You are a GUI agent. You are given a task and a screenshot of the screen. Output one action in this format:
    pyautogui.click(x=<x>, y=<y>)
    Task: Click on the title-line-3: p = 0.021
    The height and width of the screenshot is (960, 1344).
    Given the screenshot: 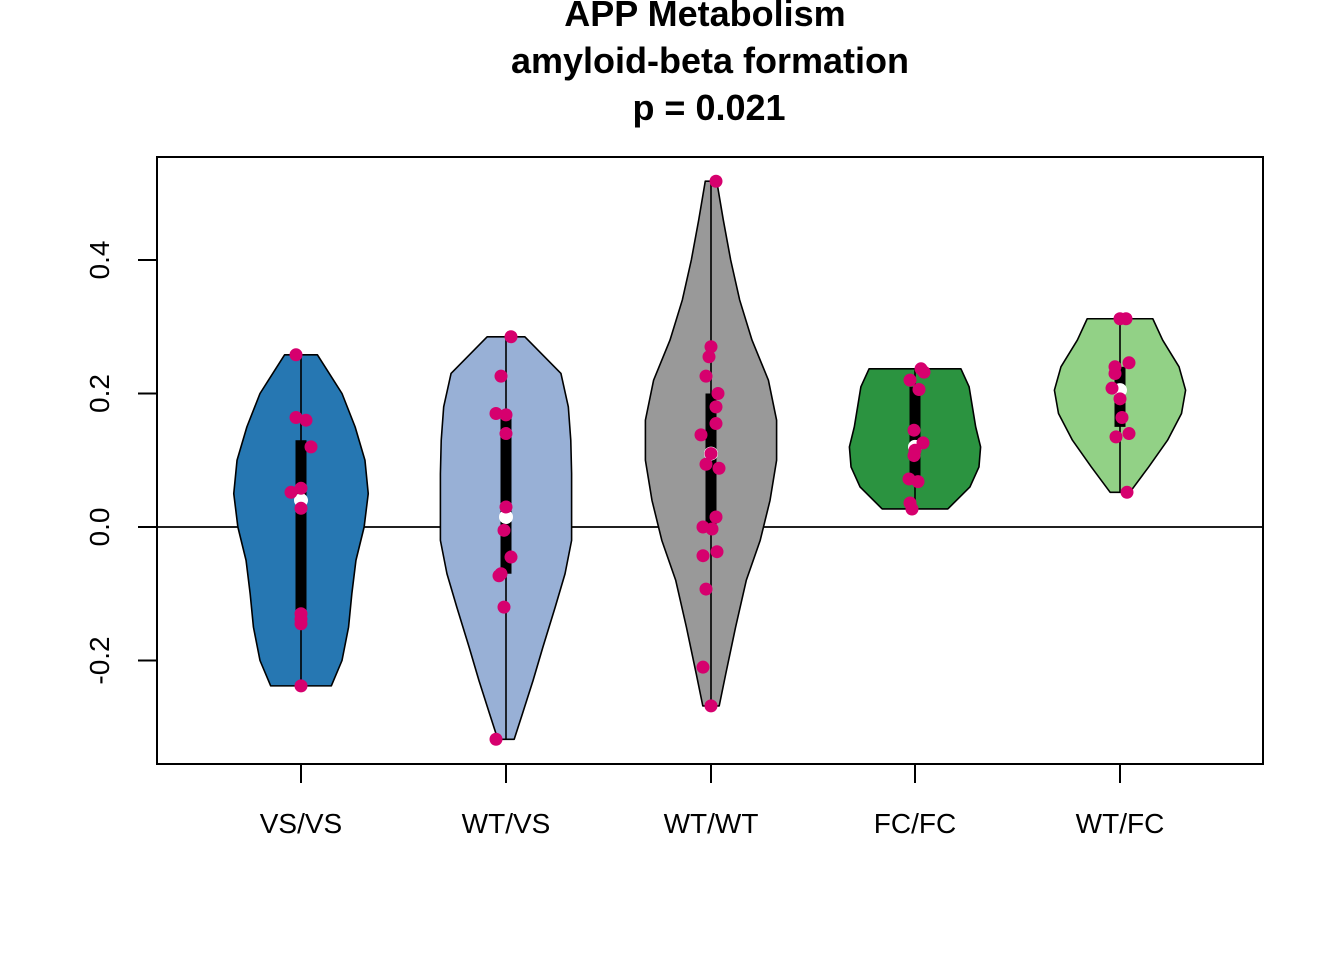 What is the action you would take?
    pyautogui.click(x=708, y=107)
    